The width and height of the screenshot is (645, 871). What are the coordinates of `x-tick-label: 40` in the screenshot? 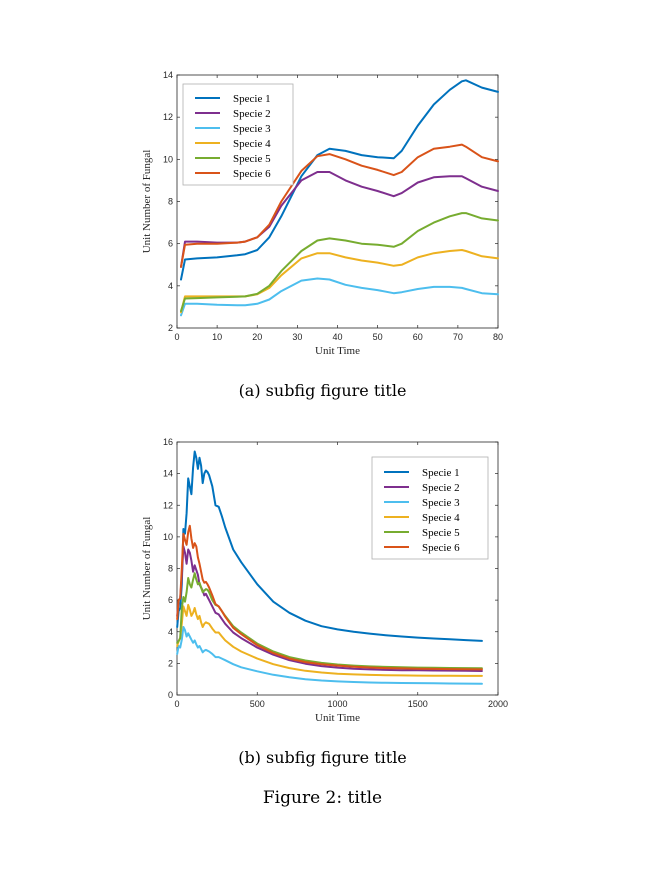 It's located at (337, 337).